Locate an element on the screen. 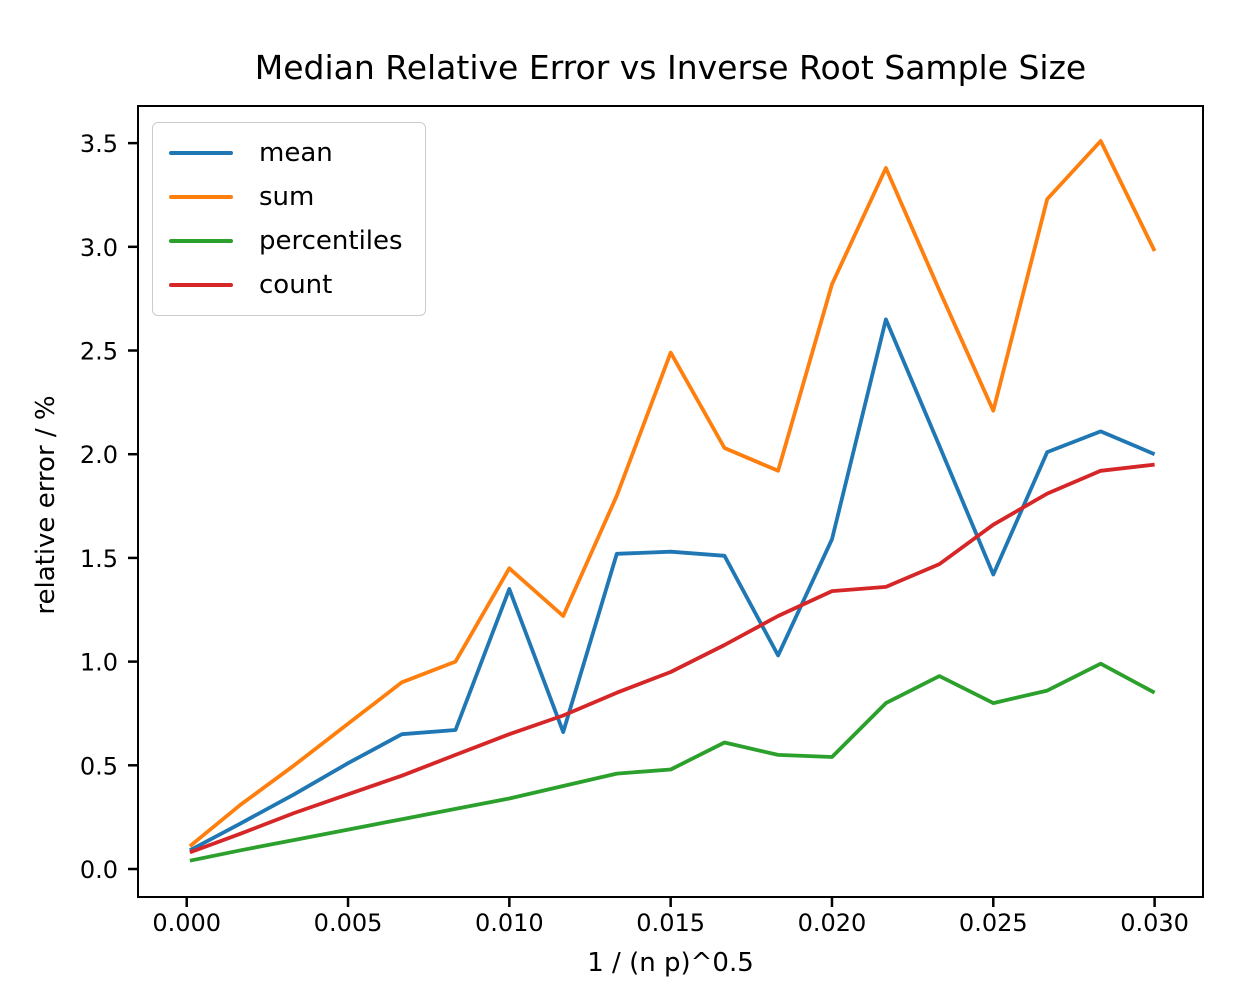 The width and height of the screenshot is (1250, 1000). legend-item-sum: sum is located at coordinates (286, 197).